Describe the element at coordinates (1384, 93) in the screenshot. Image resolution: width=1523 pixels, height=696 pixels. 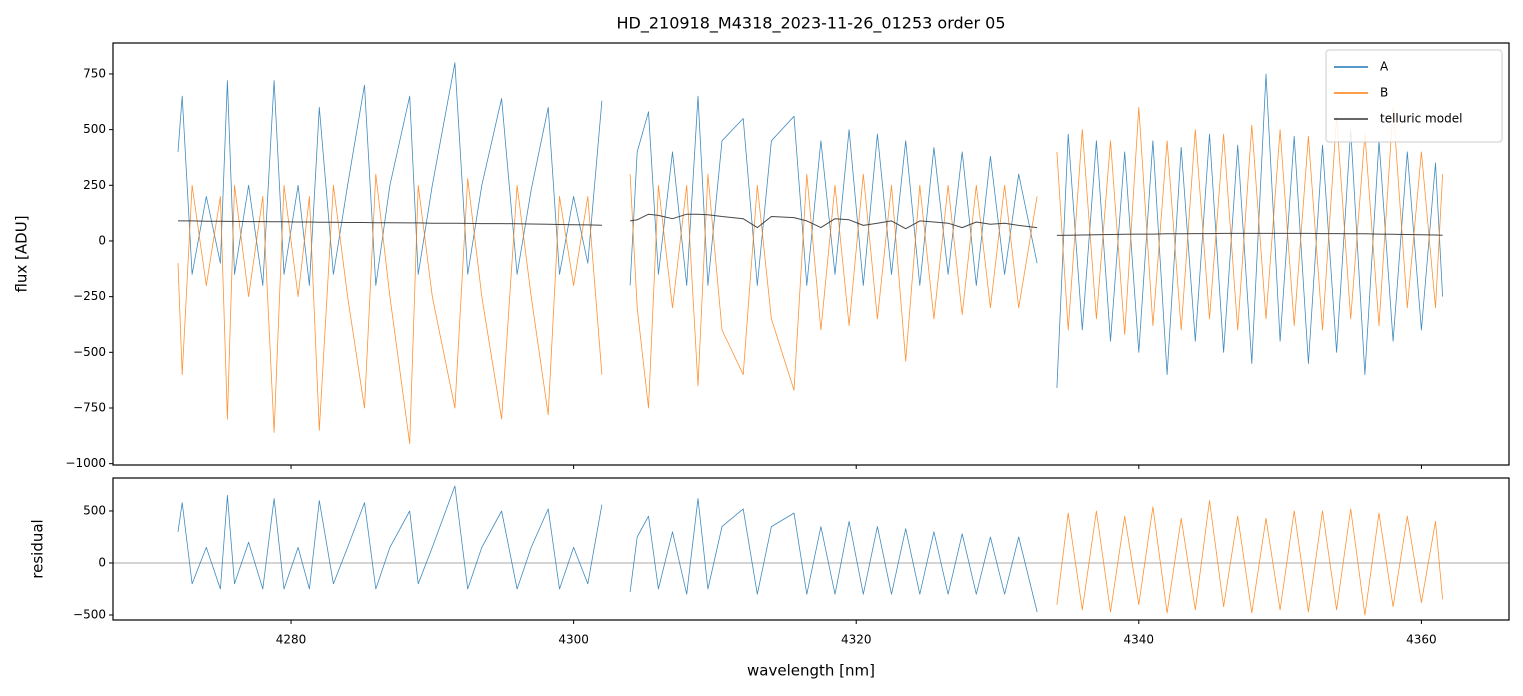
I see `legend-label: B` at that location.